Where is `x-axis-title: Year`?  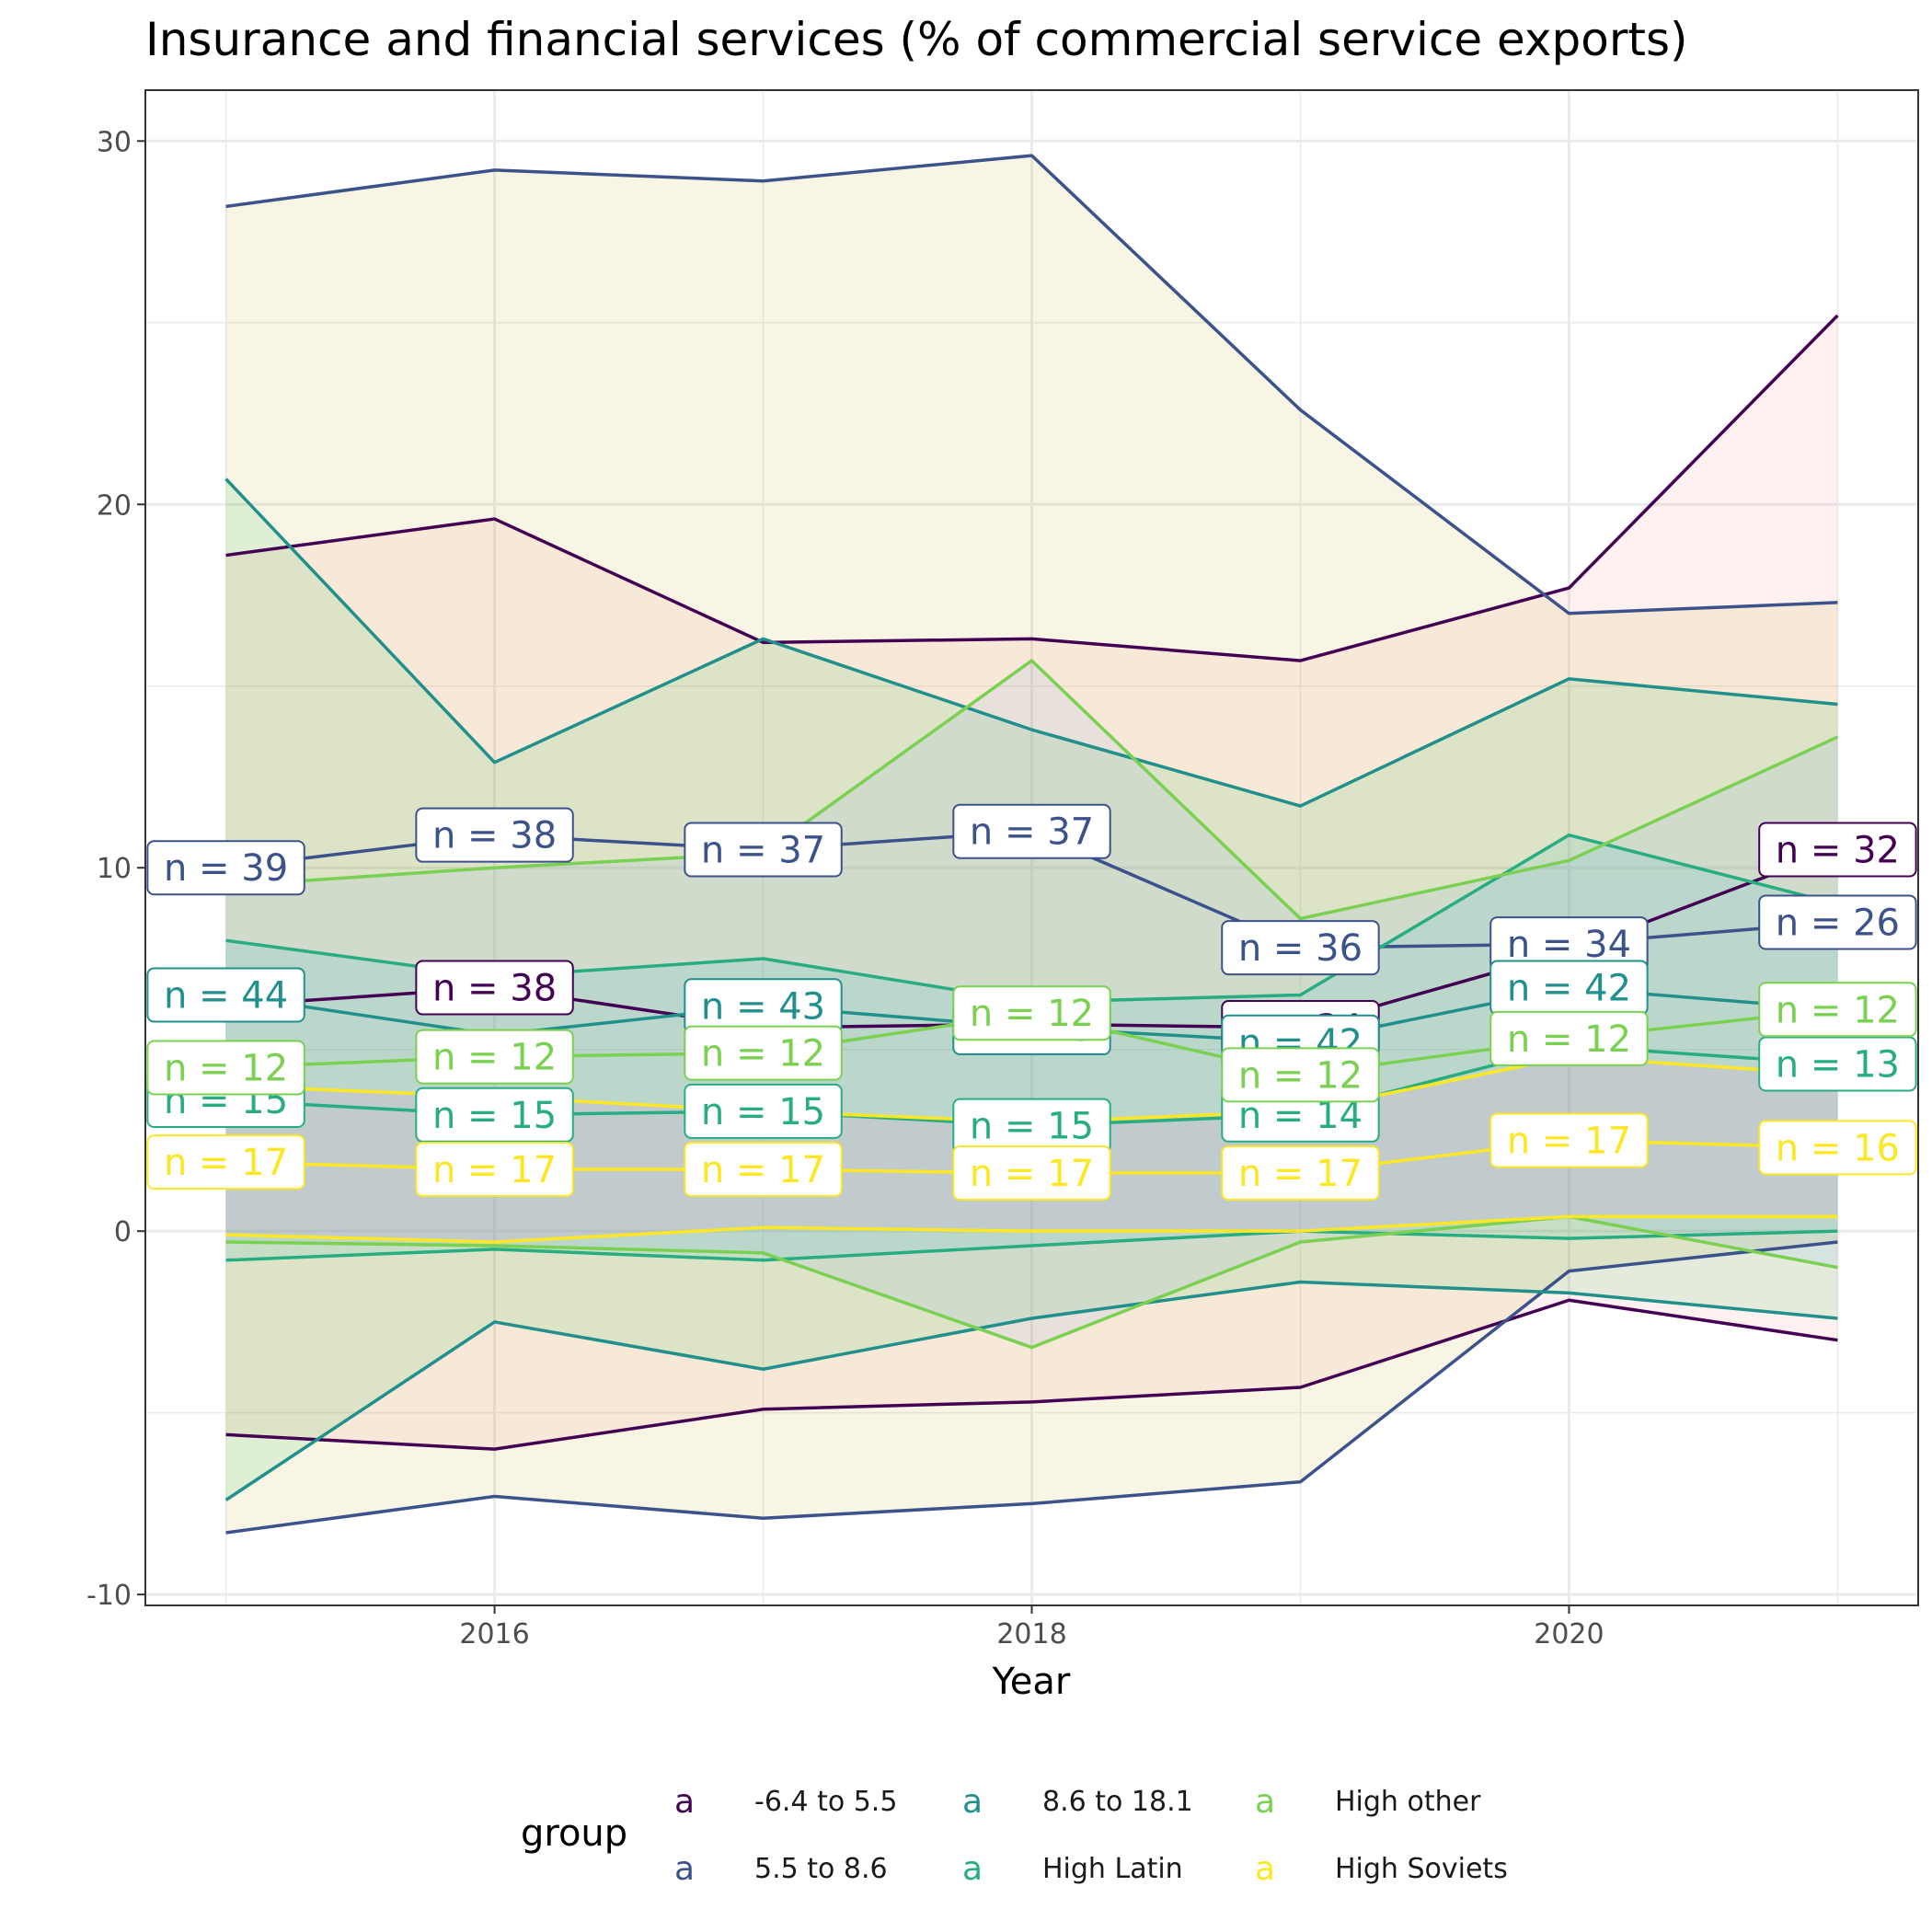 x-axis-title: Year is located at coordinates (1031, 1682).